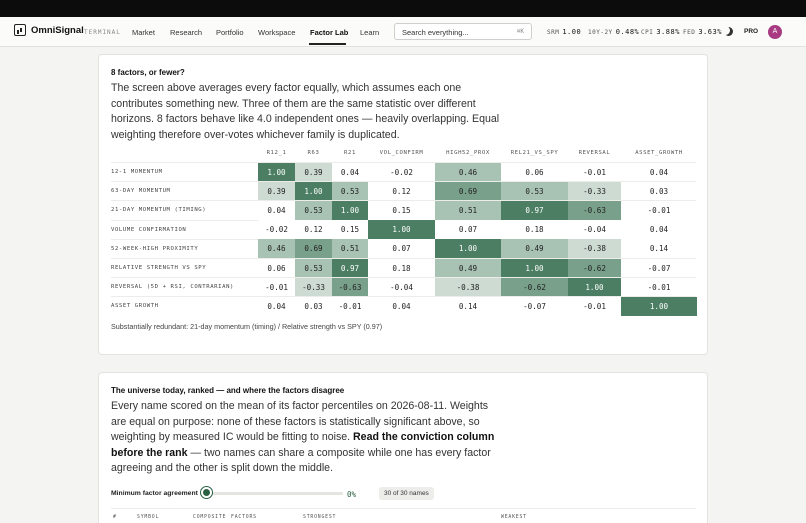 The width and height of the screenshot is (806, 523). What do you see at coordinates (327, 44) in the screenshot?
I see `active-tab-indicator` at bounding box center [327, 44].